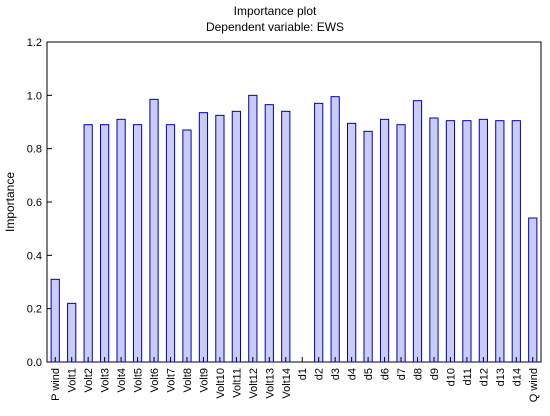  What do you see at coordinates (516, 241) in the screenshot?
I see `bar-d14` at bounding box center [516, 241].